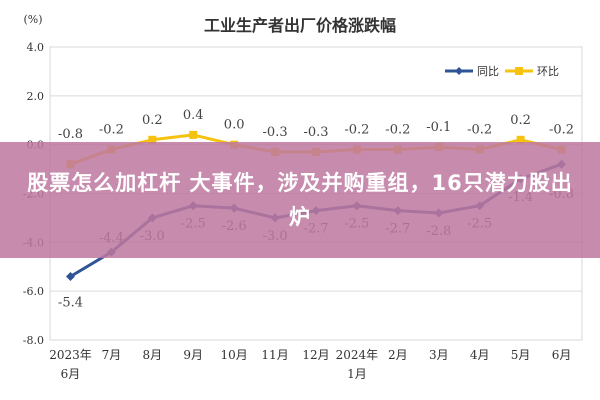 The height and width of the screenshot is (400, 600). Describe the element at coordinates (274, 355) in the screenshot. I see `x-tick-label: 11月` at that location.